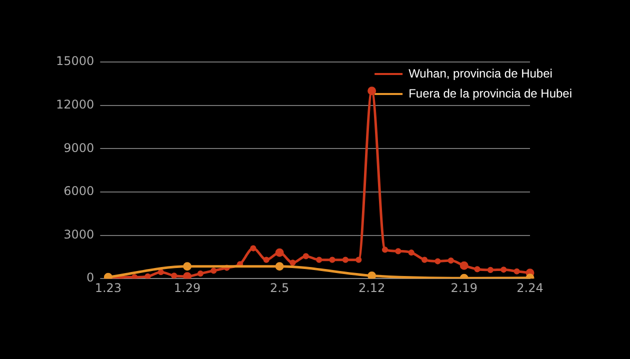  I want to click on y-tick-label: 12000, so click(75, 104).